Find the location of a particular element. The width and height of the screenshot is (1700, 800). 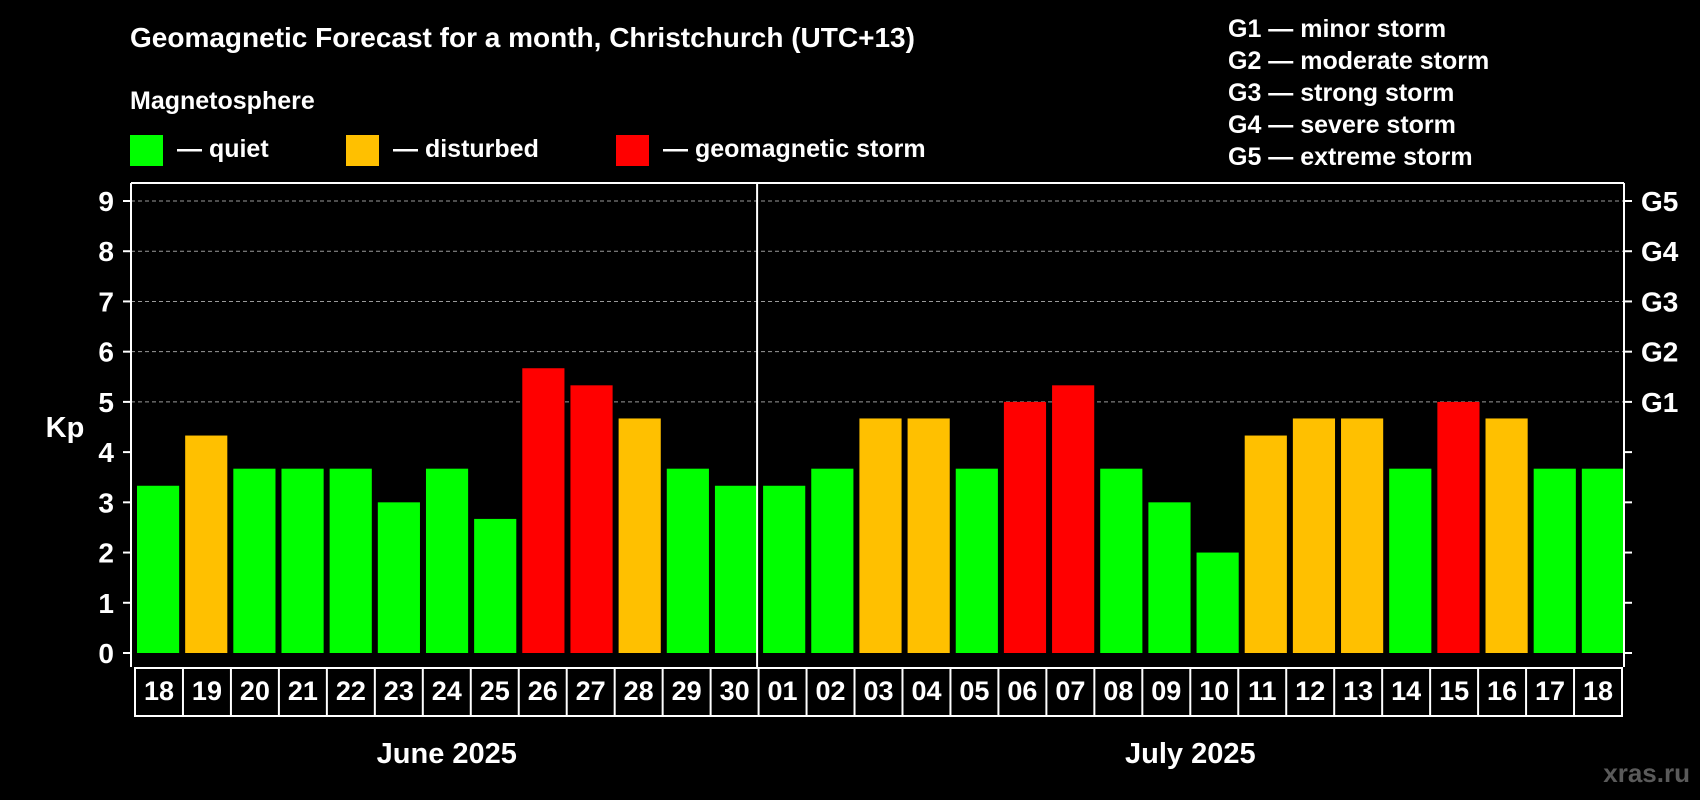

month-label-1: July 2025 is located at coordinates (1190, 754).